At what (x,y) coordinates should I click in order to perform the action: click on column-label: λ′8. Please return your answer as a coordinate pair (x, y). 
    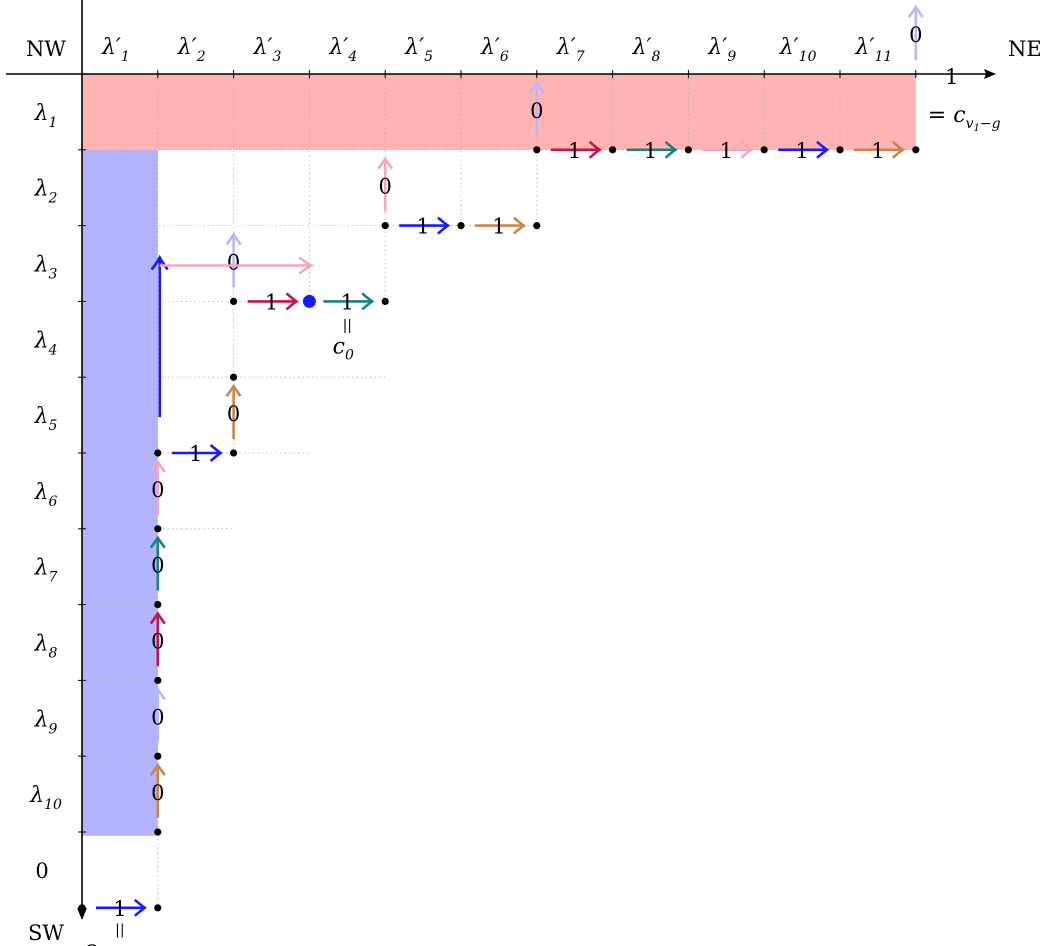
    Looking at the image, I should click on (646, 50).